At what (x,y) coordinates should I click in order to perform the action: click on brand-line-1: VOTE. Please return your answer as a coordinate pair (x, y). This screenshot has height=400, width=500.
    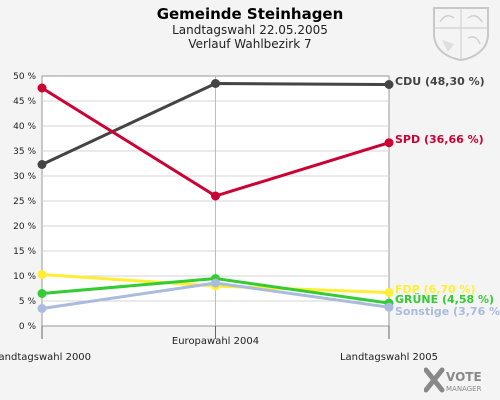
    Looking at the image, I should click on (464, 377).